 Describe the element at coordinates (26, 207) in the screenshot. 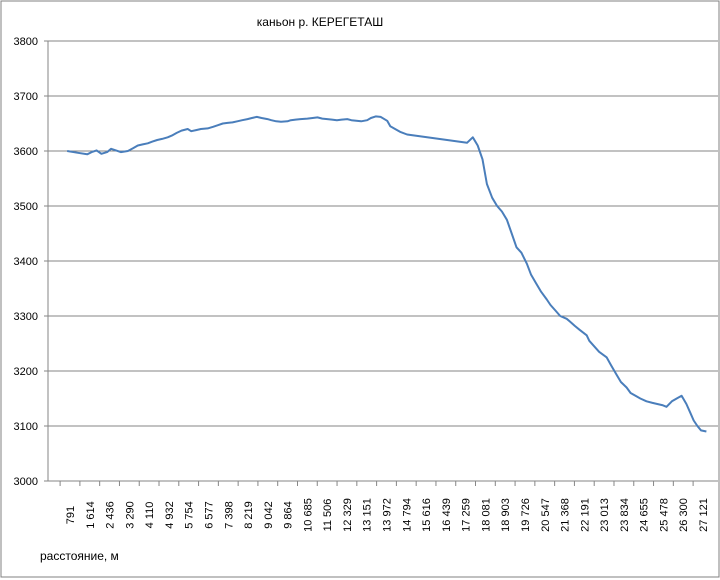

I see `y-tick-label: 3500` at that location.